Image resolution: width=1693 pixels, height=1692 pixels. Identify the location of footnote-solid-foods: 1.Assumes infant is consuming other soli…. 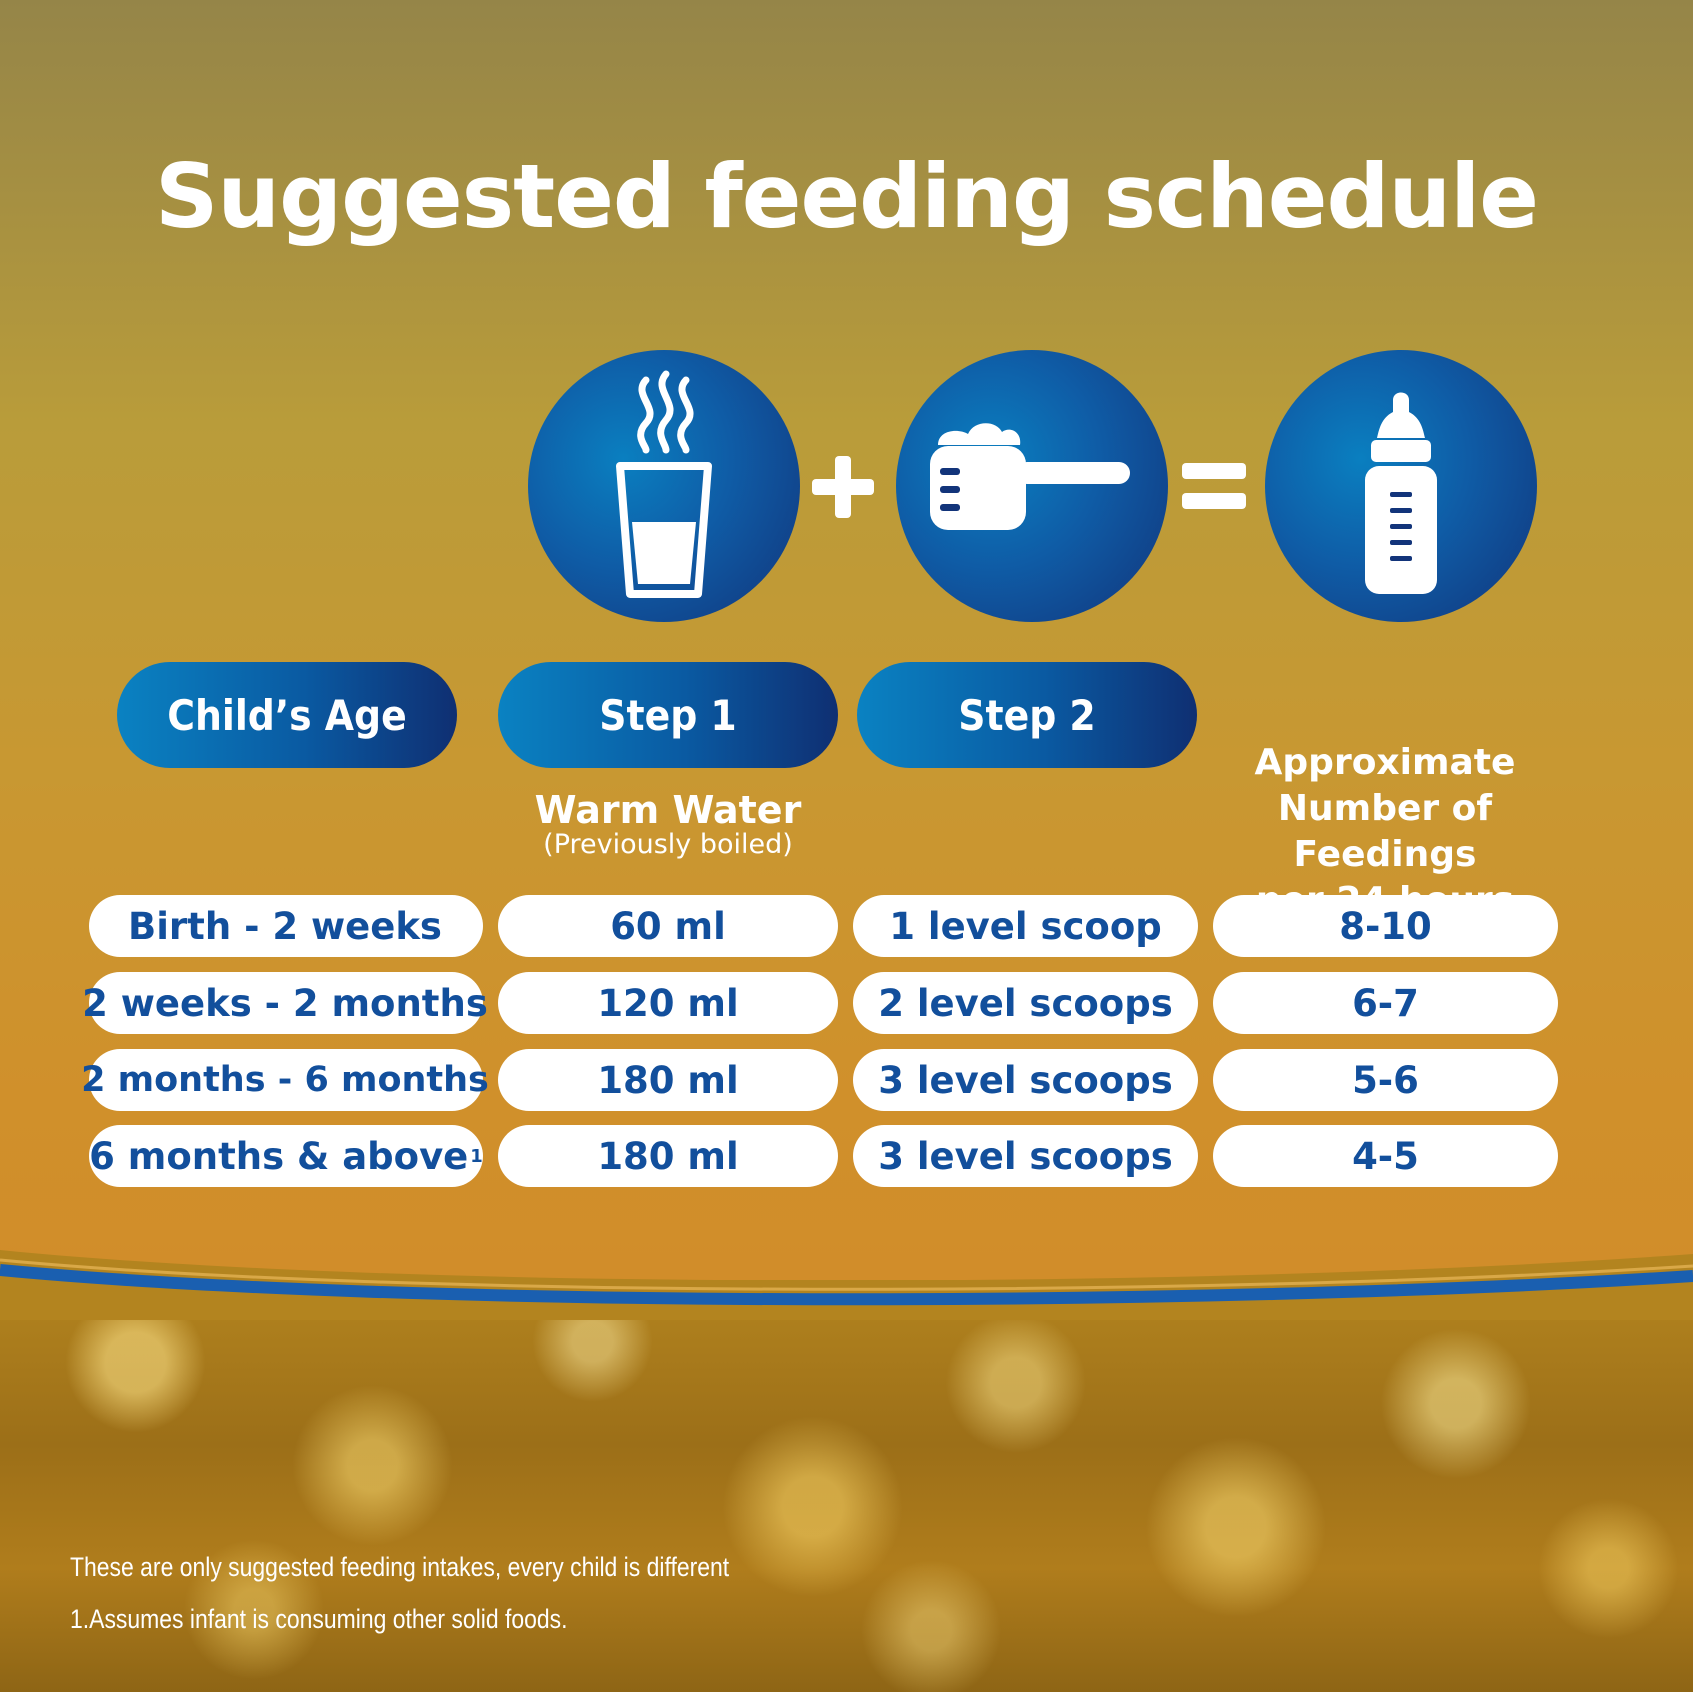
(319, 1619).